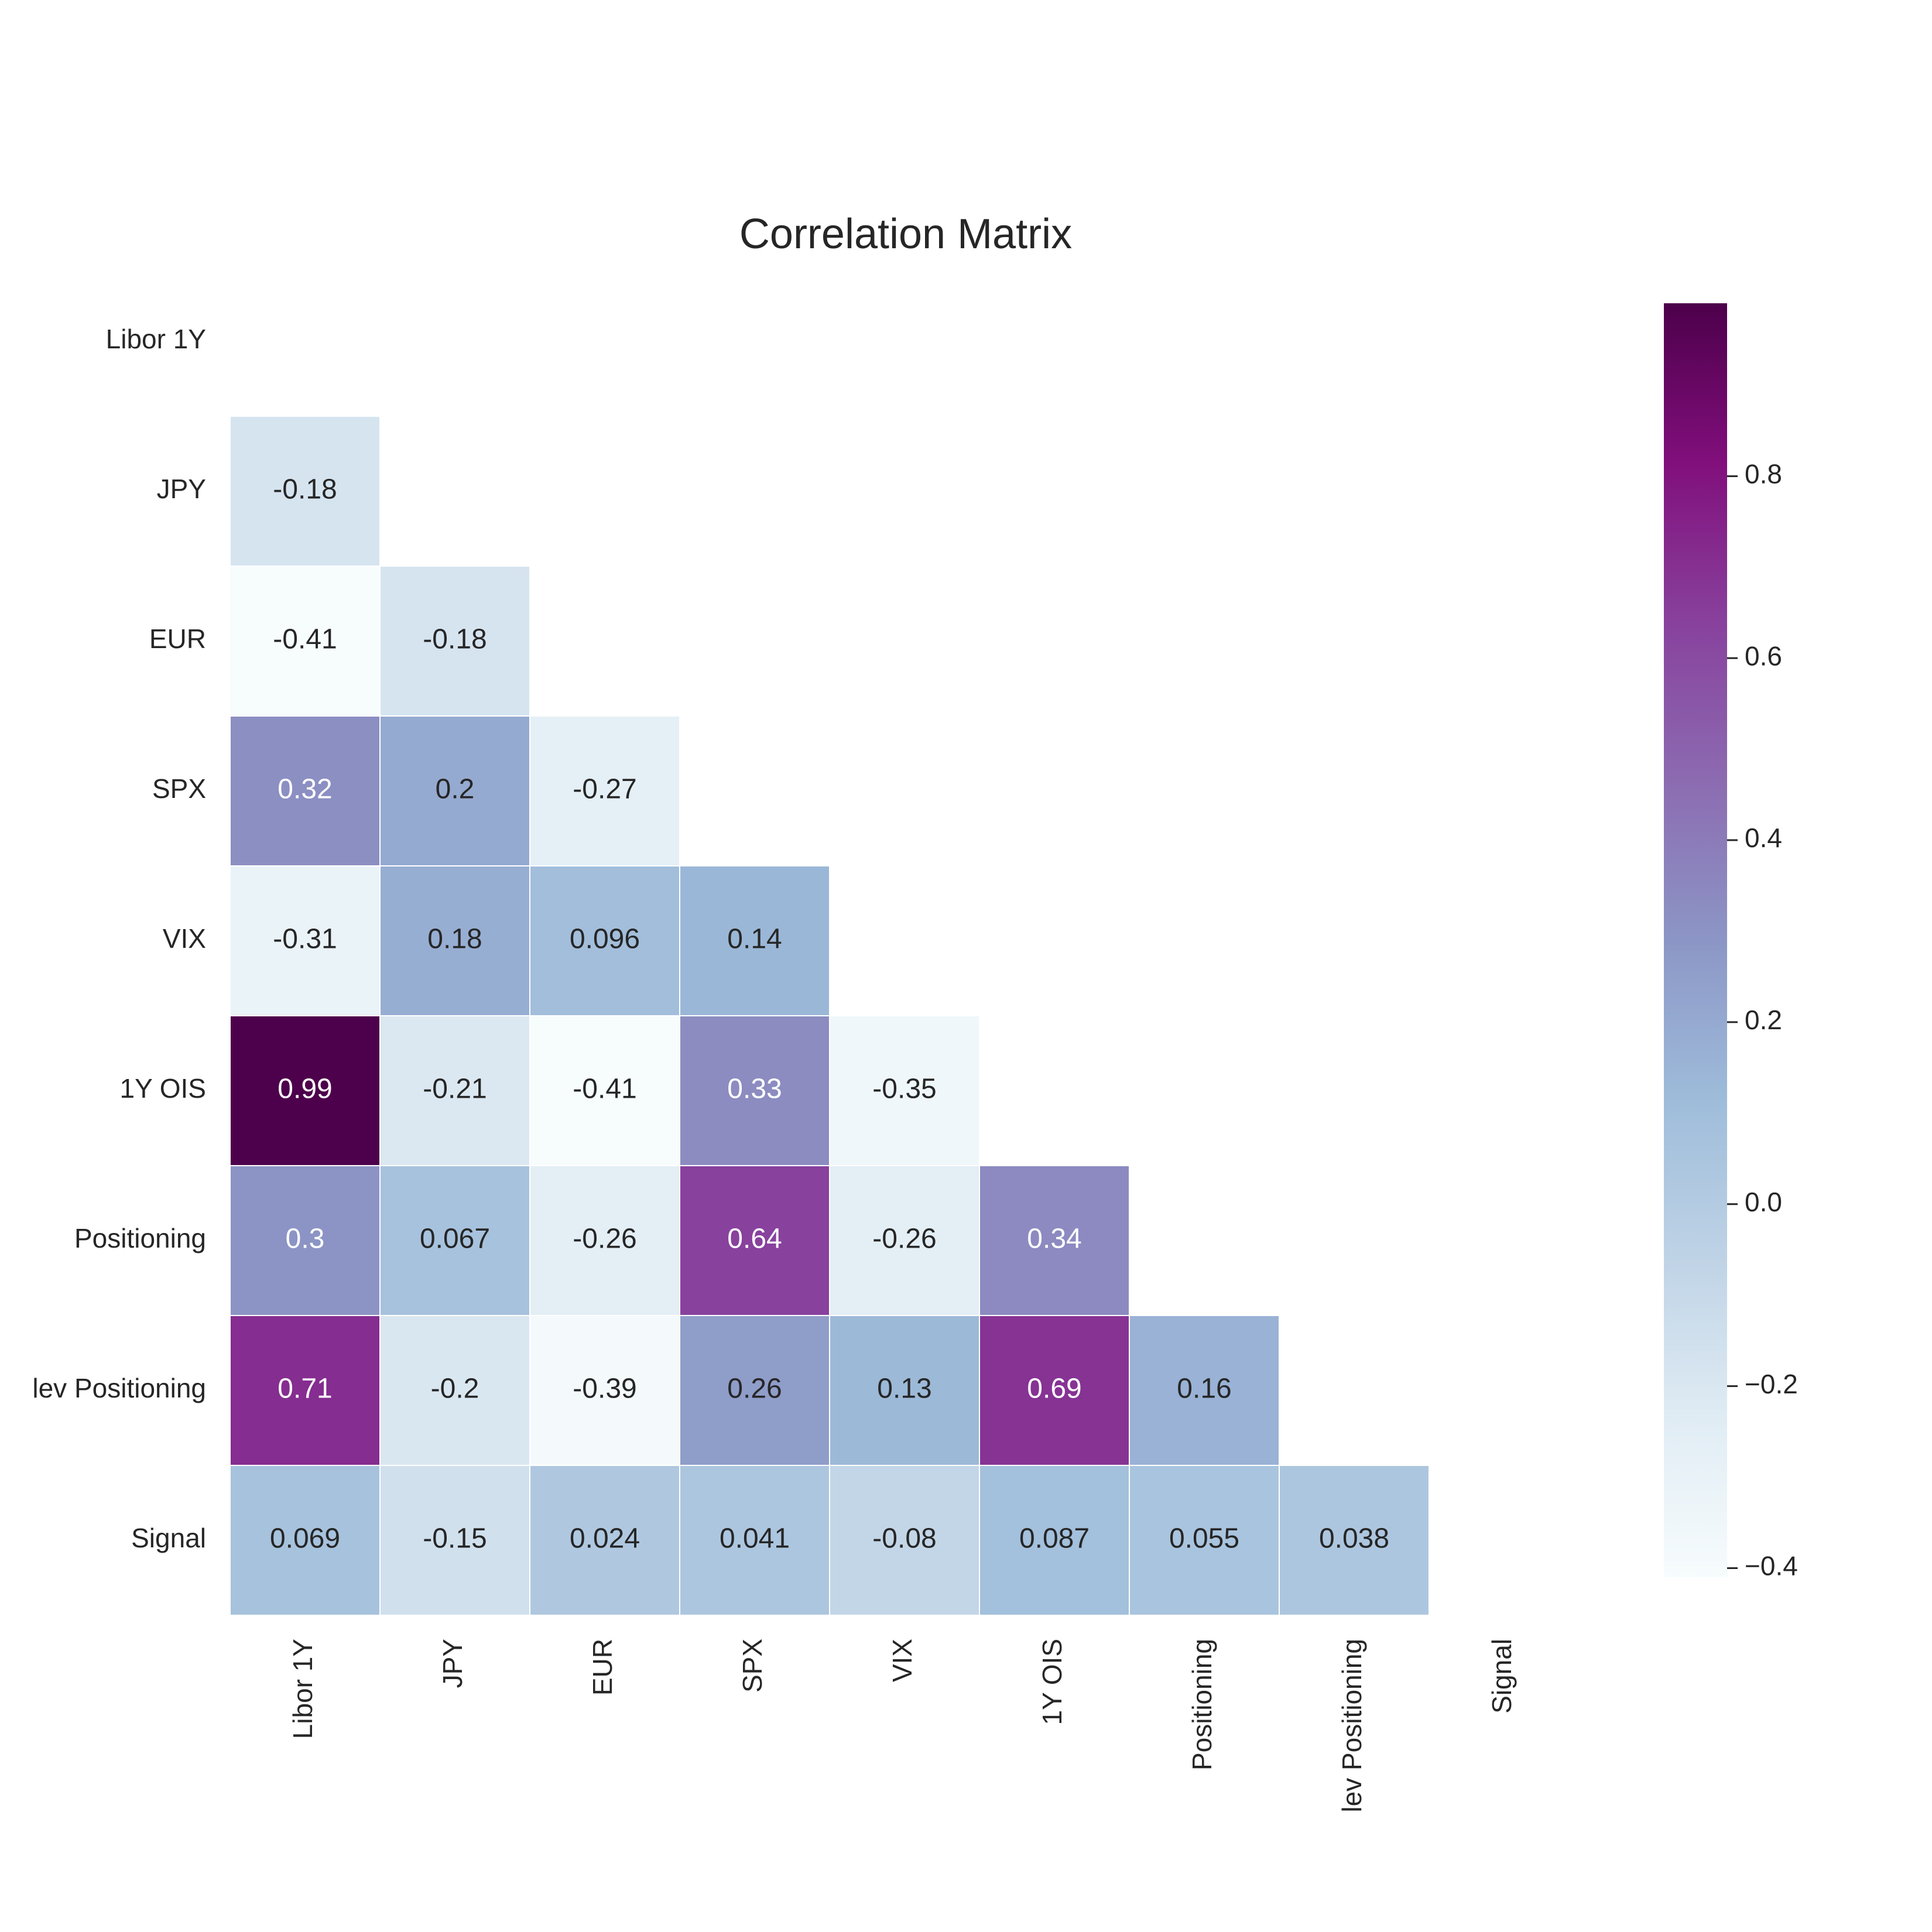  Describe the element at coordinates (1771, 1566) in the screenshot. I see `colorbar-tick-label: −0.4` at that location.